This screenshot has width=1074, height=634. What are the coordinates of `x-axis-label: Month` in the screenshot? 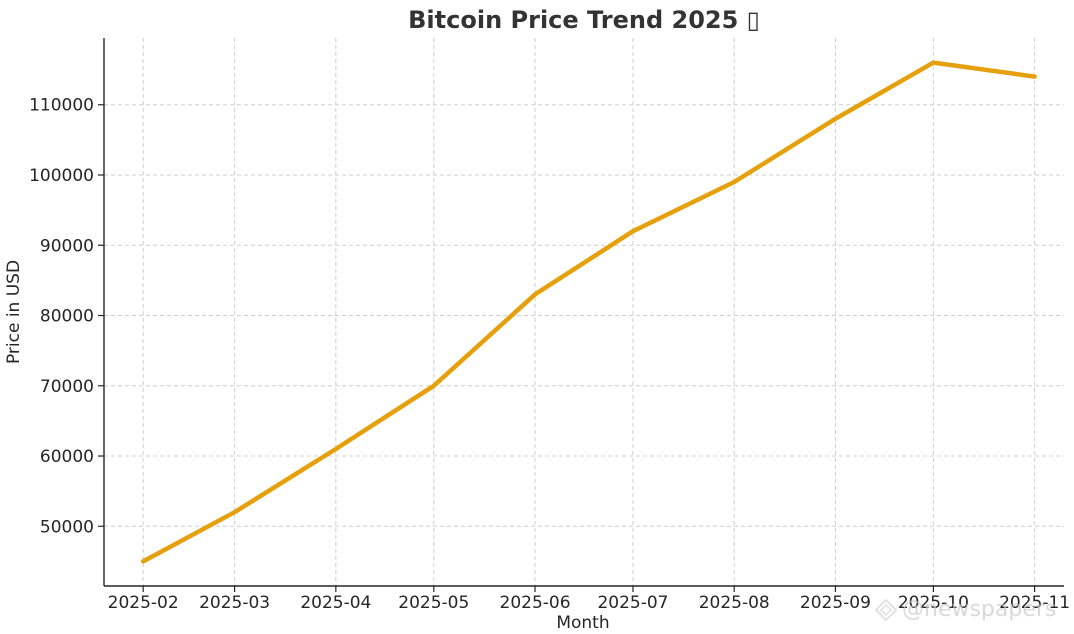 It's located at (582, 623).